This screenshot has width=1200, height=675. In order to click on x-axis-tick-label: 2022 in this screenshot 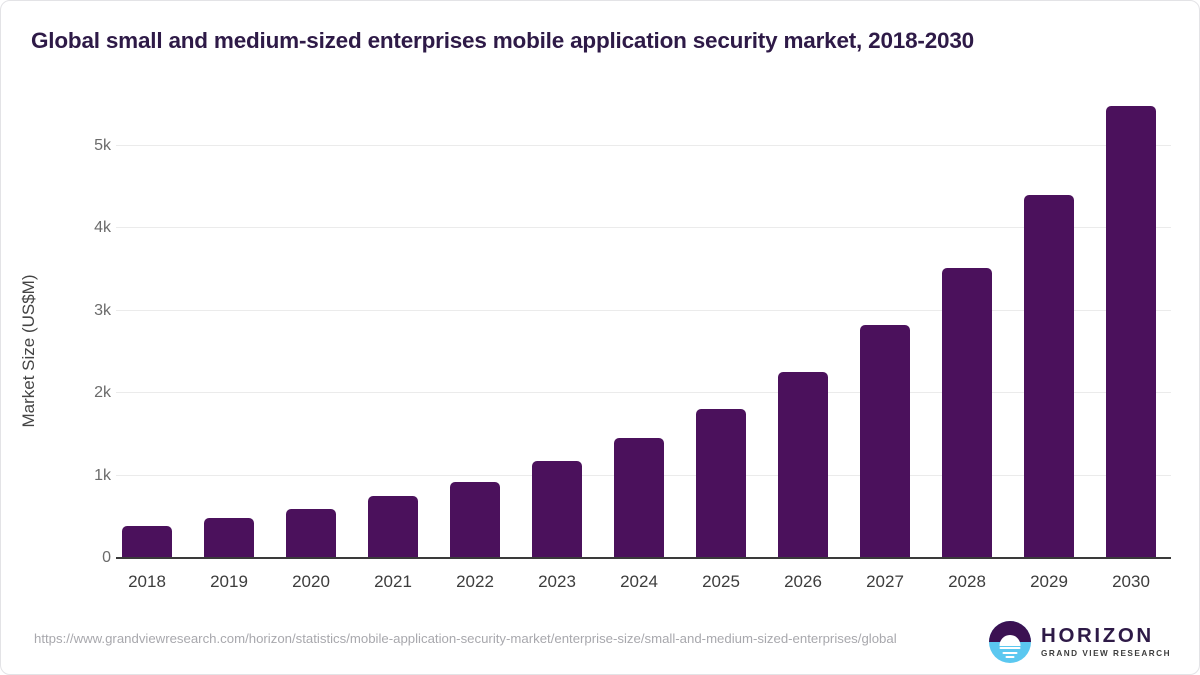, I will do `click(475, 581)`.